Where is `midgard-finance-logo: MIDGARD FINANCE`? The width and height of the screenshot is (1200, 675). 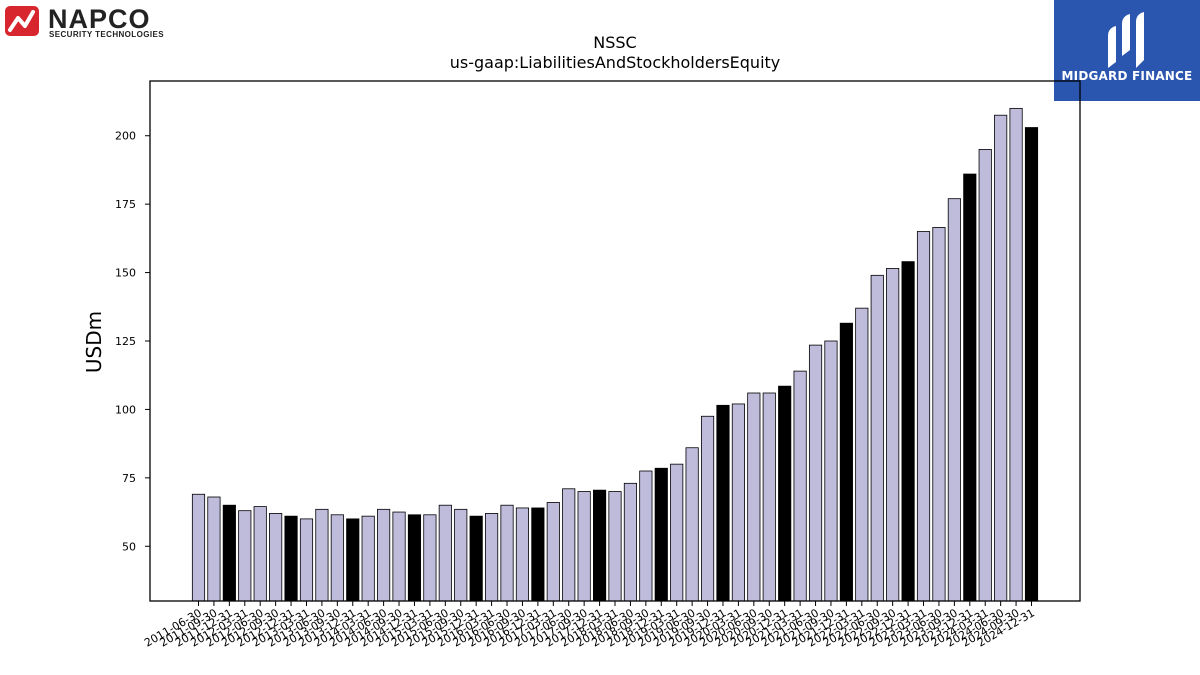 midgard-finance-logo: MIDGARD FINANCE is located at coordinates (1127, 50).